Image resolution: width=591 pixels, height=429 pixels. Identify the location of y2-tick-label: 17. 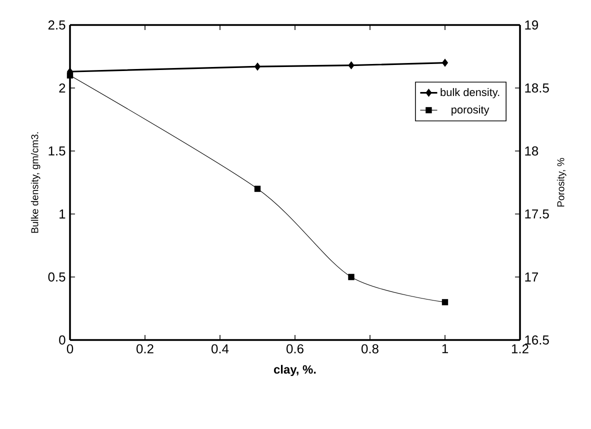
(531, 277).